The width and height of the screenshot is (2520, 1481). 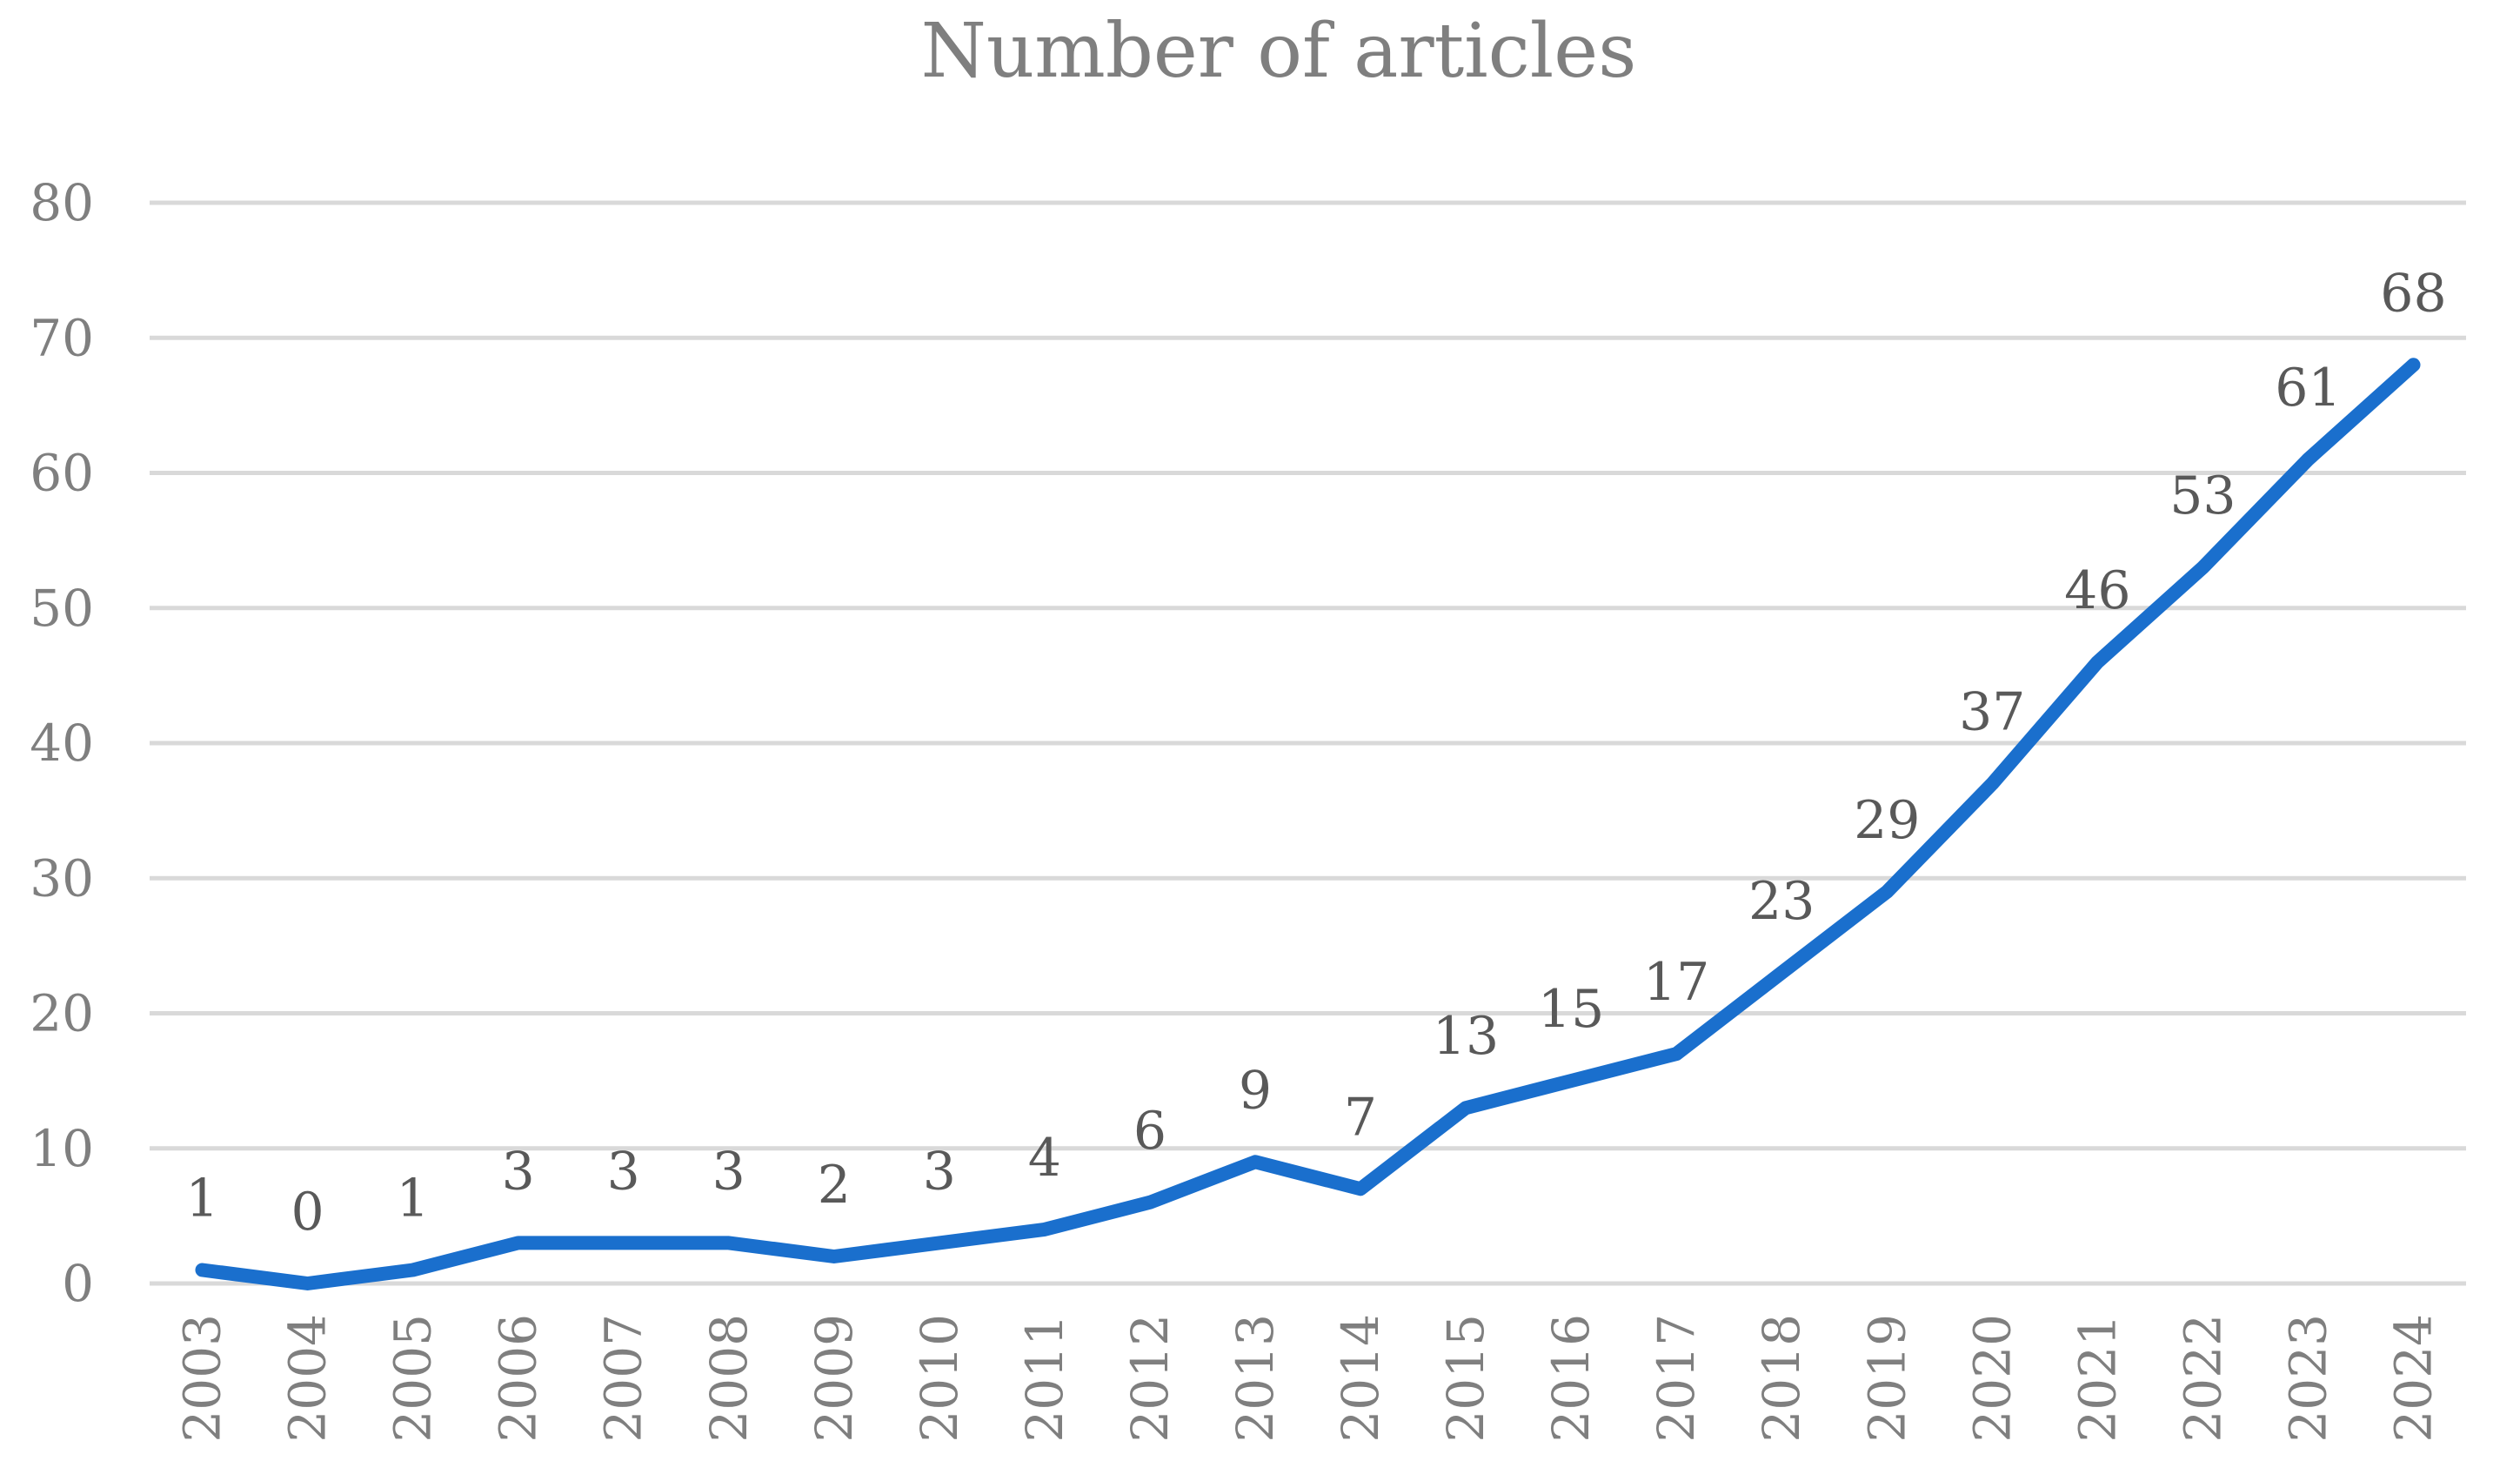 I want to click on x-tick-label: 2007, so click(x=623, y=1378).